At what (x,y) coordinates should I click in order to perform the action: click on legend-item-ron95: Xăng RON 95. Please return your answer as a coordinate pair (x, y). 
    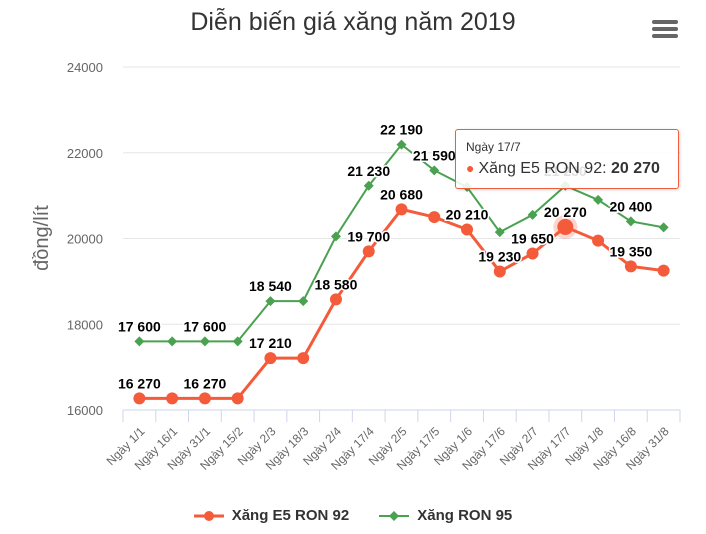
    Looking at the image, I should click on (445, 515).